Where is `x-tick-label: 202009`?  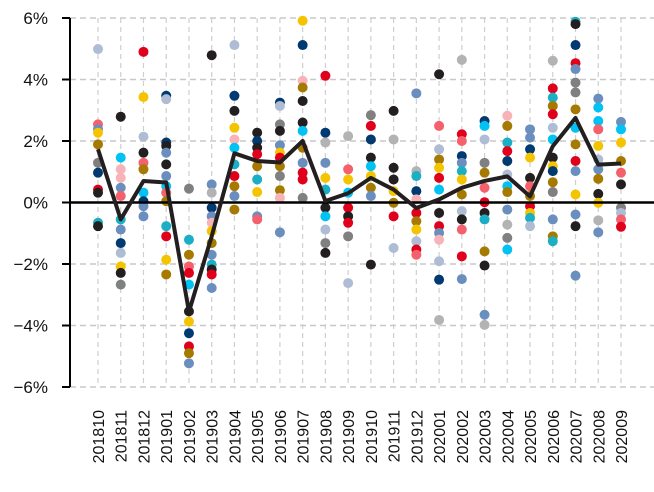
x-tick-label: 202009 is located at coordinates (622, 436).